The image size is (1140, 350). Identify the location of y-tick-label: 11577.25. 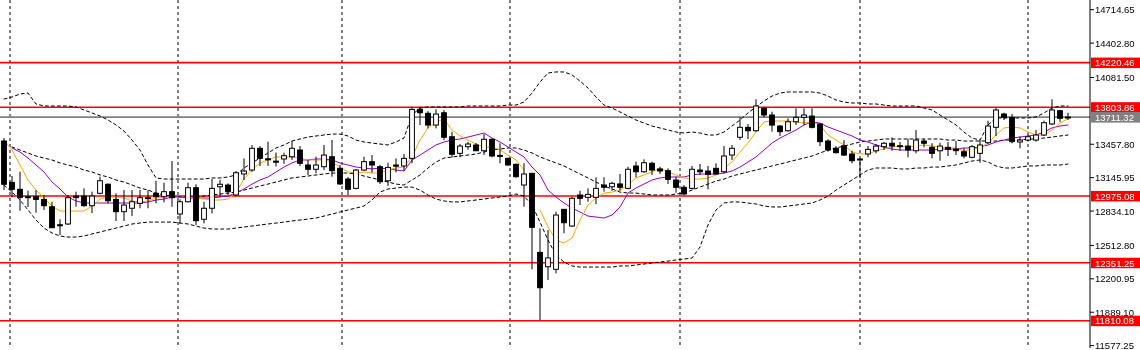
(1114, 345).